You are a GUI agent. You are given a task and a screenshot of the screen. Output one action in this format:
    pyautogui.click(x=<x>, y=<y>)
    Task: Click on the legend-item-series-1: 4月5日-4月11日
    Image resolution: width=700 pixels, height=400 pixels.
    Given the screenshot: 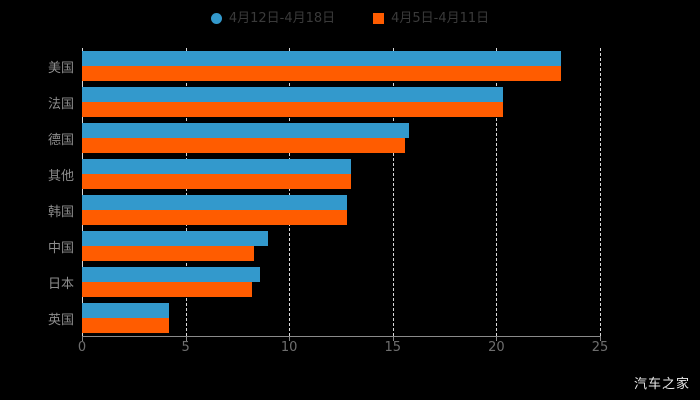 What is the action you would take?
    pyautogui.click(x=431, y=18)
    